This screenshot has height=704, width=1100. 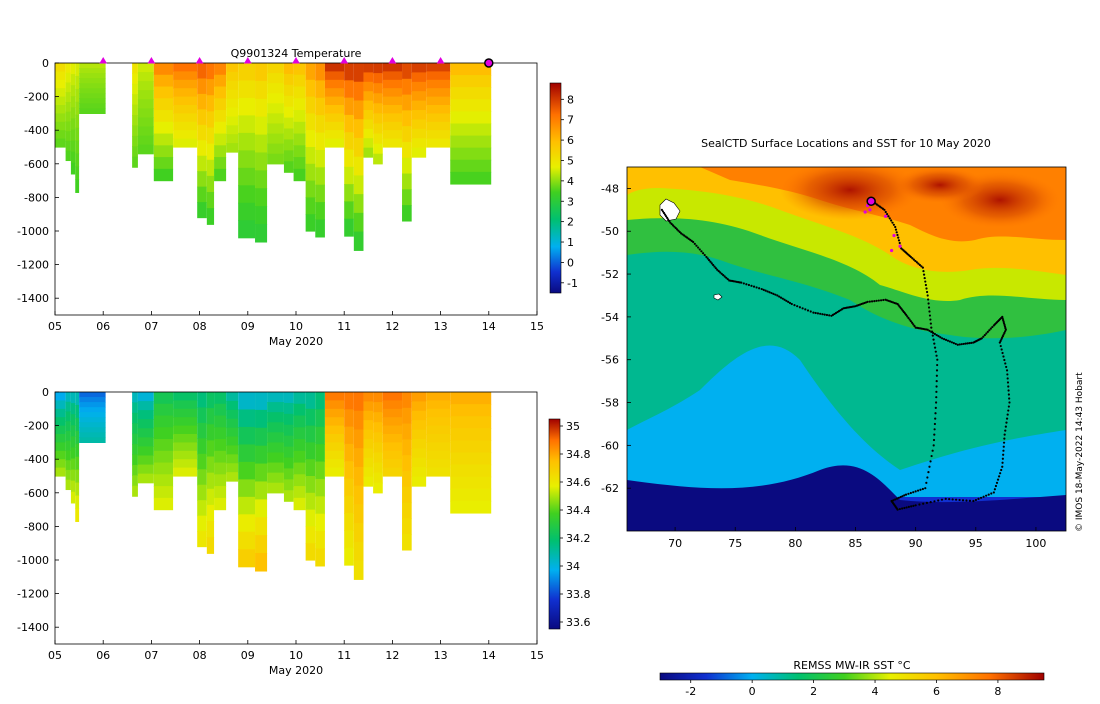 What do you see at coordinates (296, 62) in the screenshot?
I see `temperature-surface-markers` at bounding box center [296, 62].